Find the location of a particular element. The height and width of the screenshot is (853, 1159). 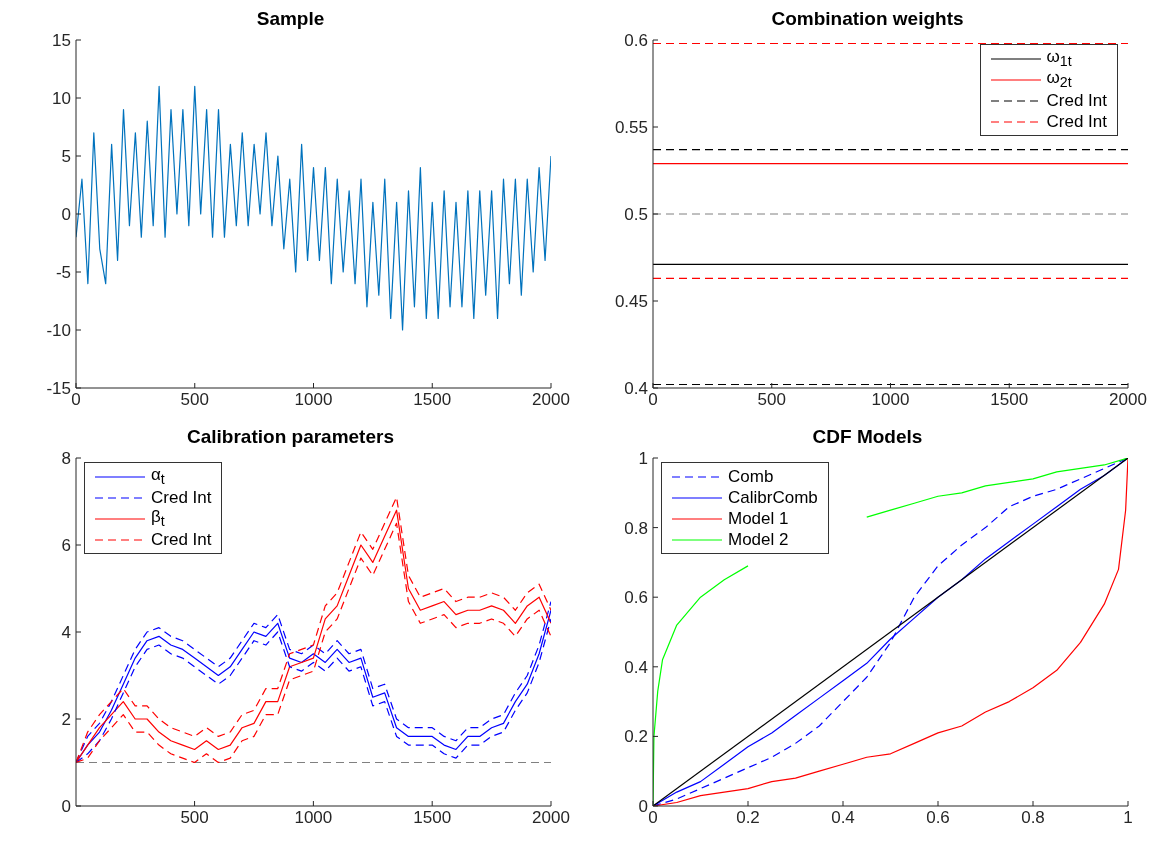

legend-label: Model 2 is located at coordinates (758, 539).